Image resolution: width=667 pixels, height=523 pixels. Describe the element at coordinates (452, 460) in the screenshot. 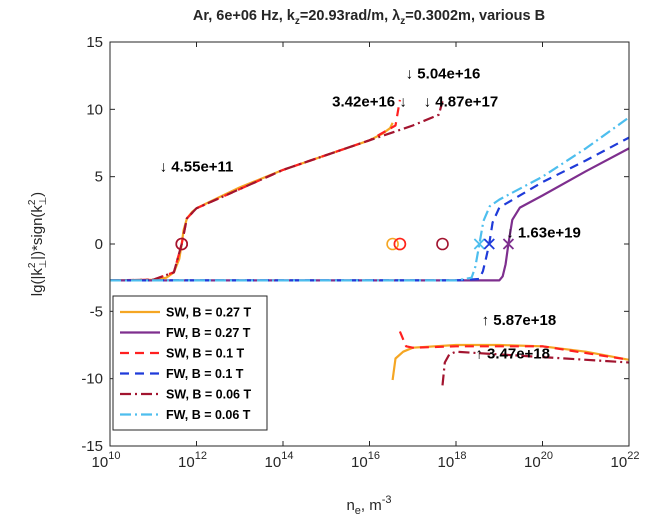

I see `x-tick-label: 1018` at that location.